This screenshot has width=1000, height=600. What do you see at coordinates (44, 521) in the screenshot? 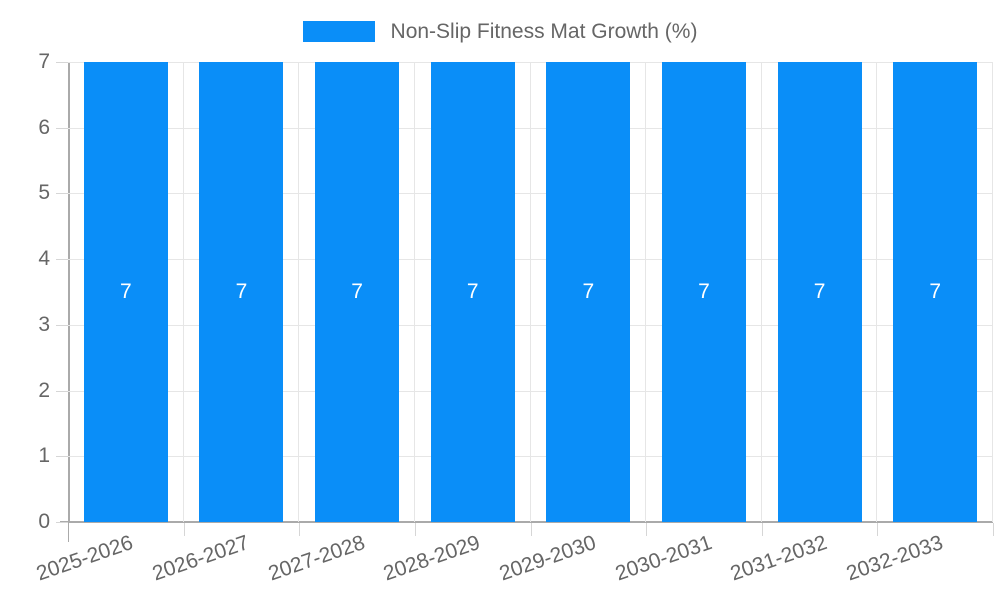
I see `y-tick-label: 0` at bounding box center [44, 521].